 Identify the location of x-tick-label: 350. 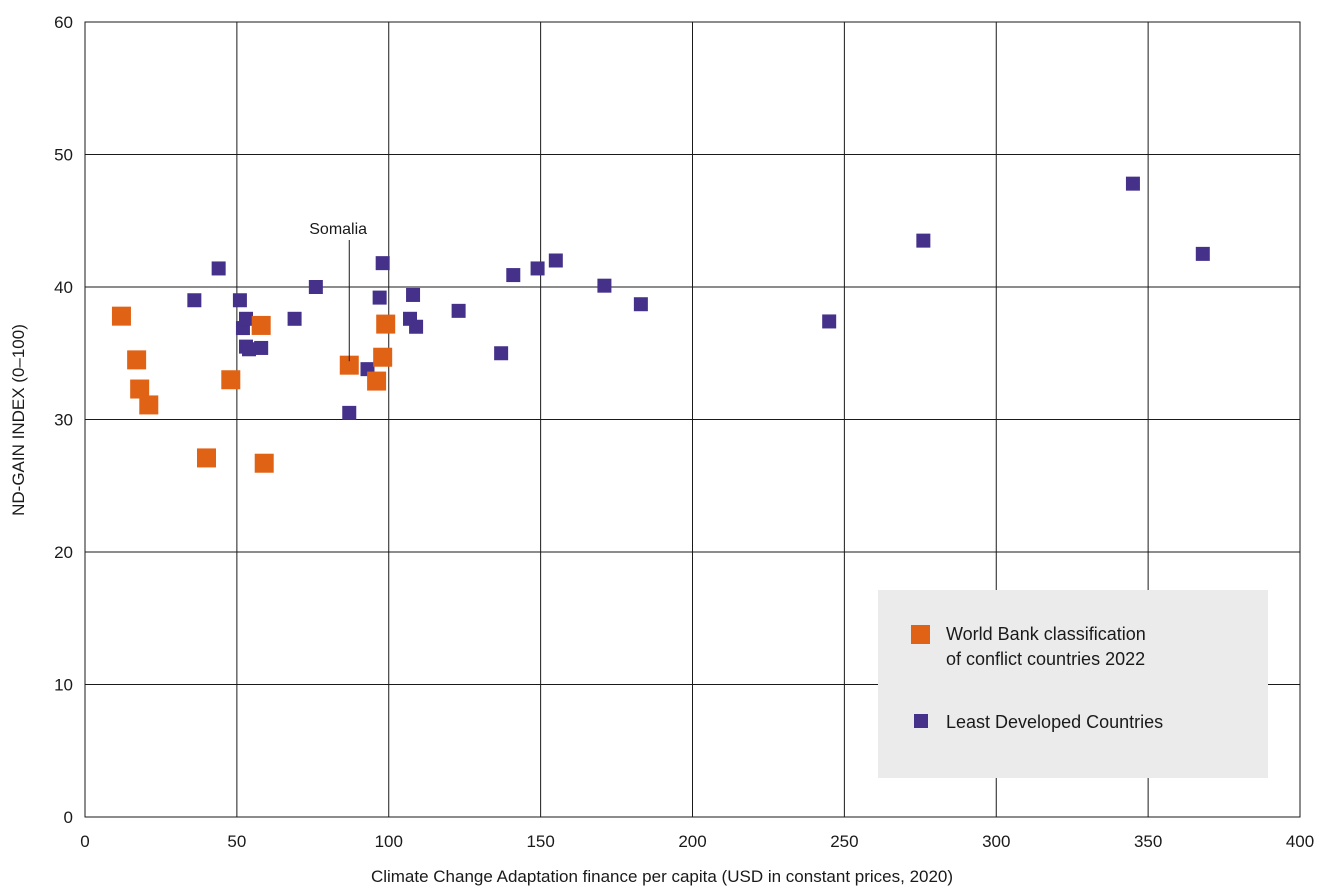
(1148, 841).